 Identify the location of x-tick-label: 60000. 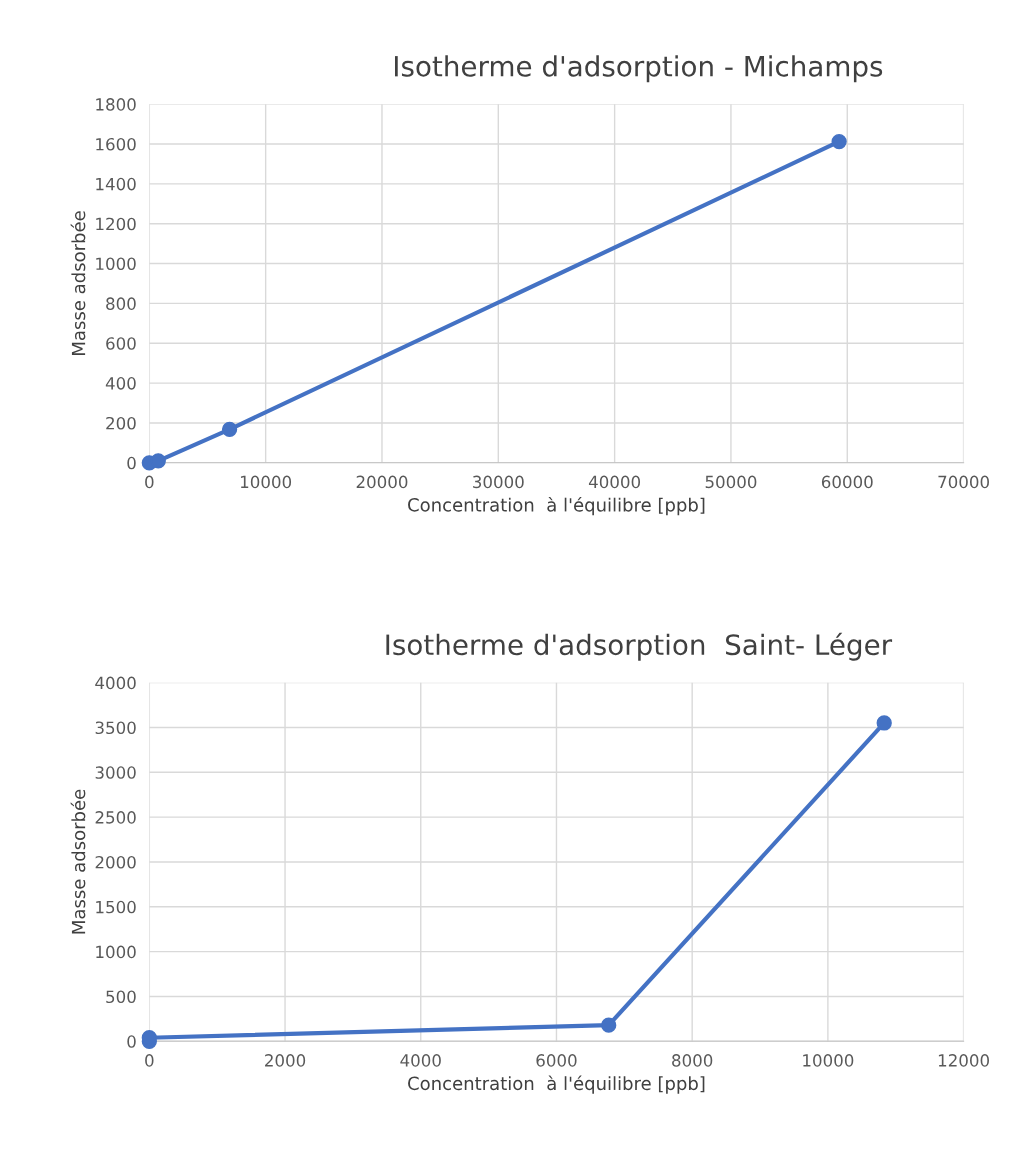
(847, 482).